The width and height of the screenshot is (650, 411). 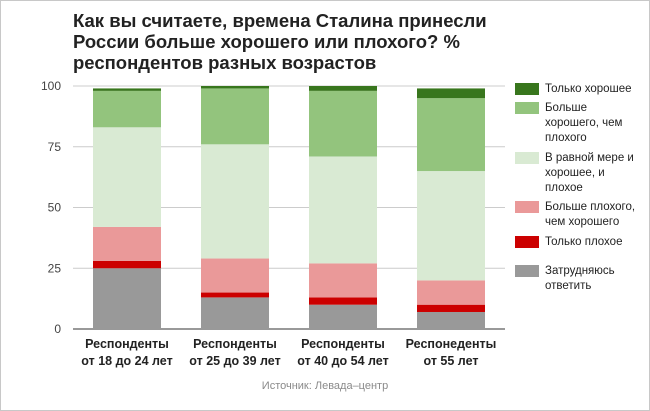 What do you see at coordinates (55, 208) in the screenshot?
I see `y-tick-label: 50` at bounding box center [55, 208].